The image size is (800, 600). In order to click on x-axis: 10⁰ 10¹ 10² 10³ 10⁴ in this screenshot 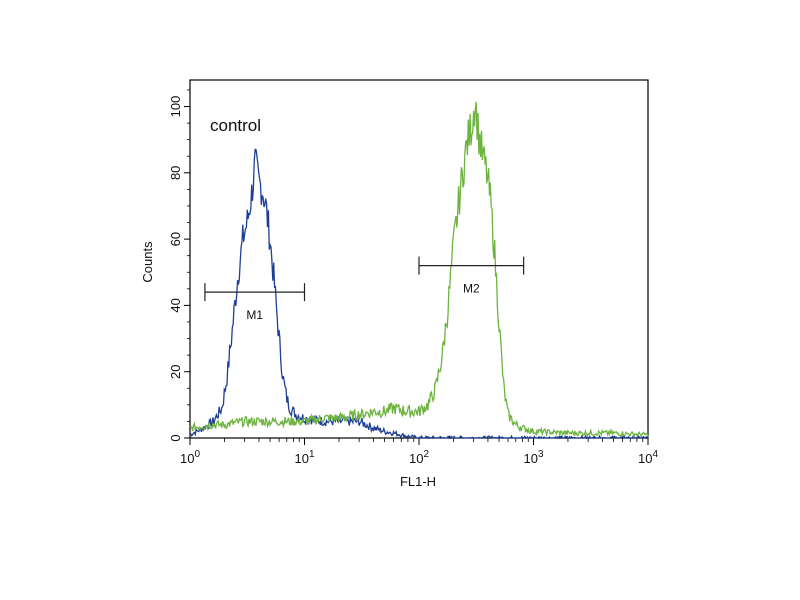, I will do `click(419, 452)`.